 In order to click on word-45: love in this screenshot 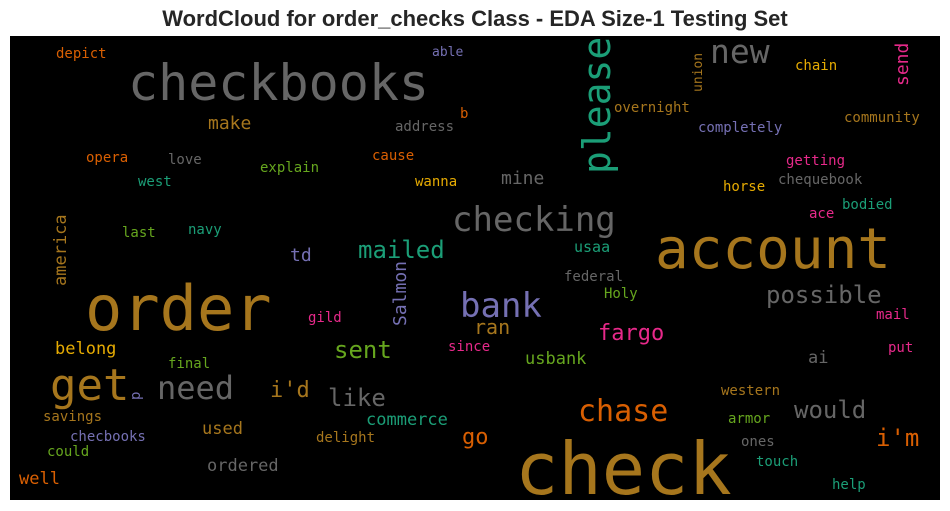, I will do `click(185, 160)`.